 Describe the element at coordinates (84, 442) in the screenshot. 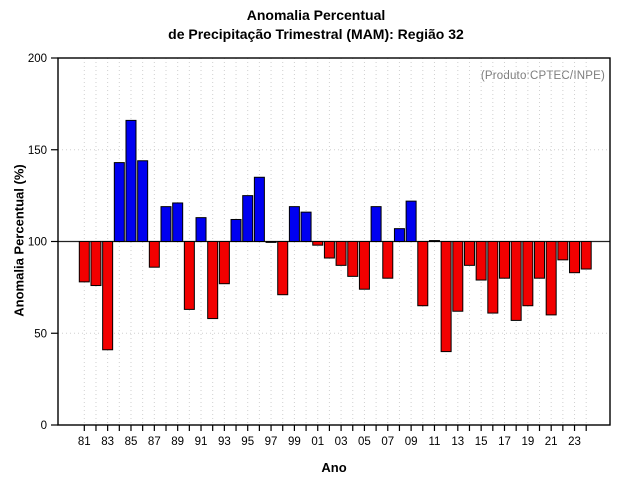

I see `x-tick-label: 81` at that location.